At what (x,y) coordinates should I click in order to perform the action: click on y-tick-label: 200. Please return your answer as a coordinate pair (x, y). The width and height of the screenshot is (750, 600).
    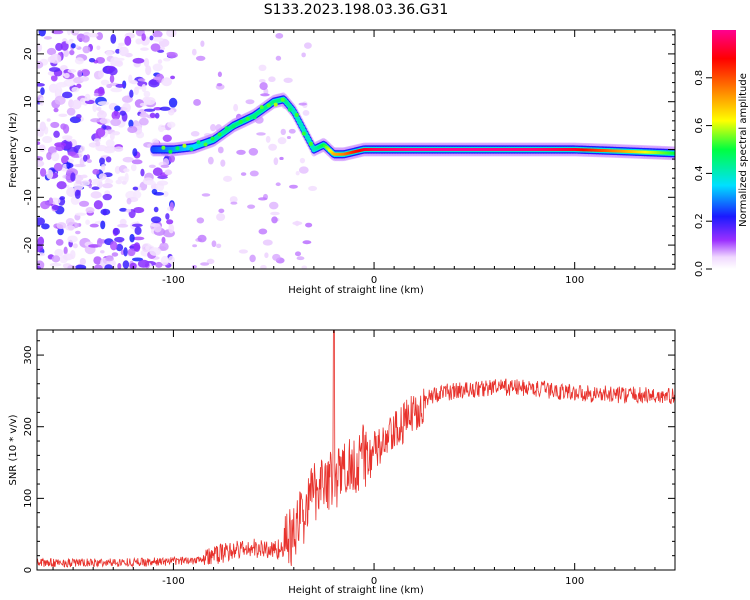
    Looking at the image, I should click on (28, 426).